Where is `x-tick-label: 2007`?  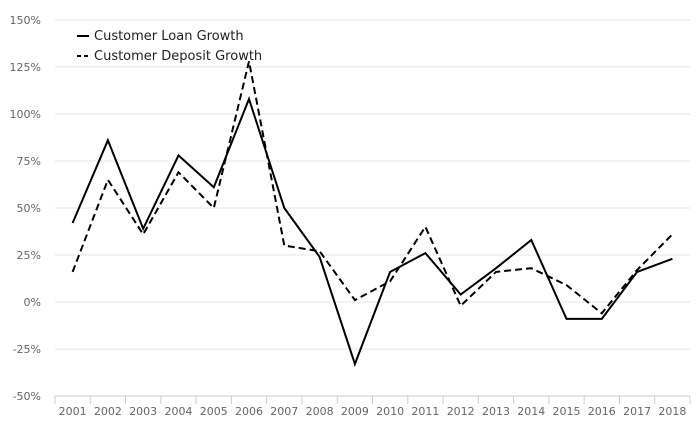
x-tick-label: 2007 is located at coordinates (284, 411).